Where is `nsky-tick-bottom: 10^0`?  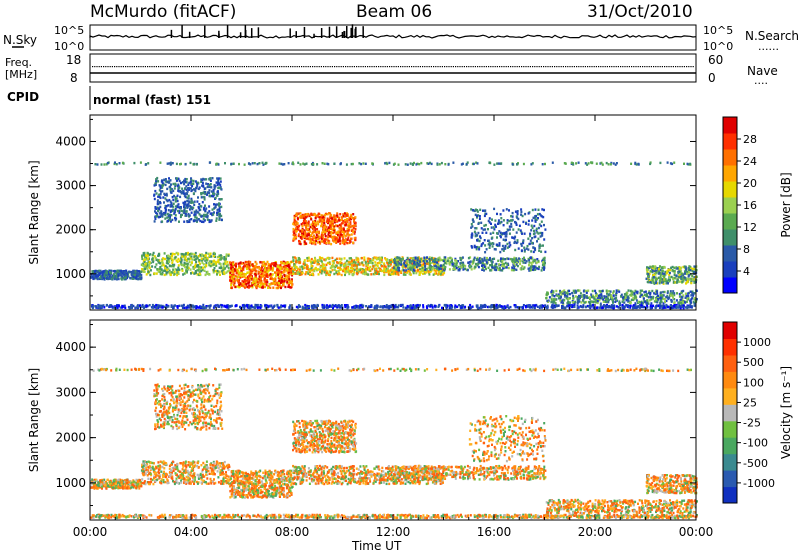 nsky-tick-bottom: 10^0 is located at coordinates (69, 46).